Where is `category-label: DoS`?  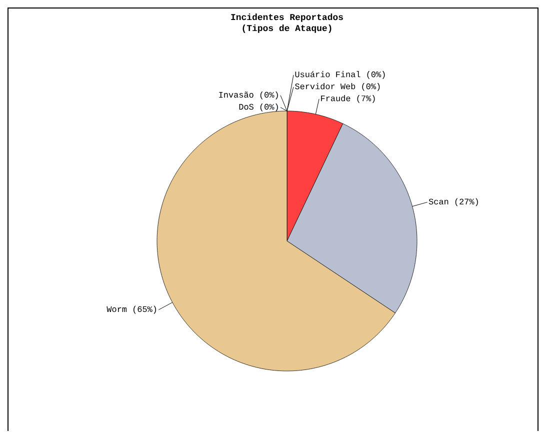 category-label: DoS is located at coordinates (246, 107).